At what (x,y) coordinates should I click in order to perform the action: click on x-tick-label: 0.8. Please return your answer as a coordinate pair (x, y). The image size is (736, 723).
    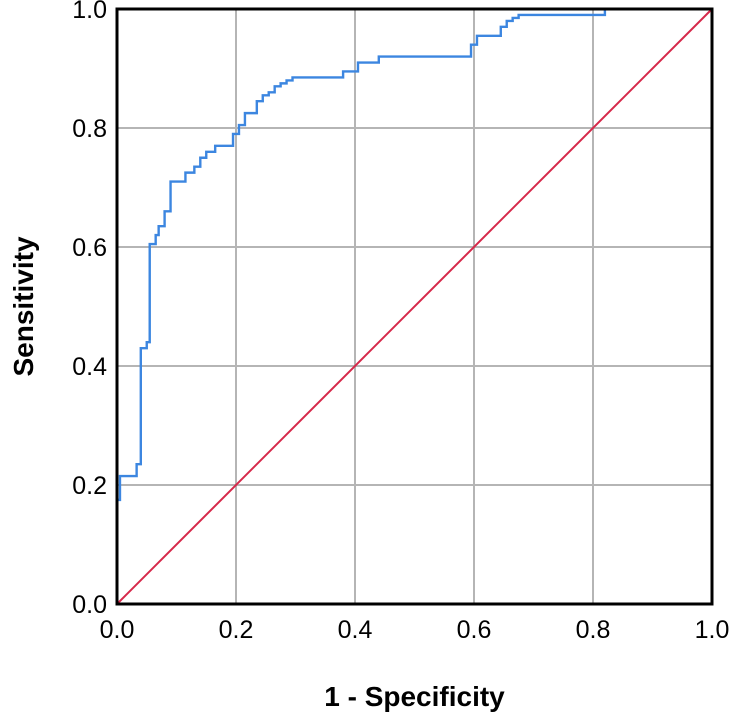
    Looking at the image, I should click on (593, 630).